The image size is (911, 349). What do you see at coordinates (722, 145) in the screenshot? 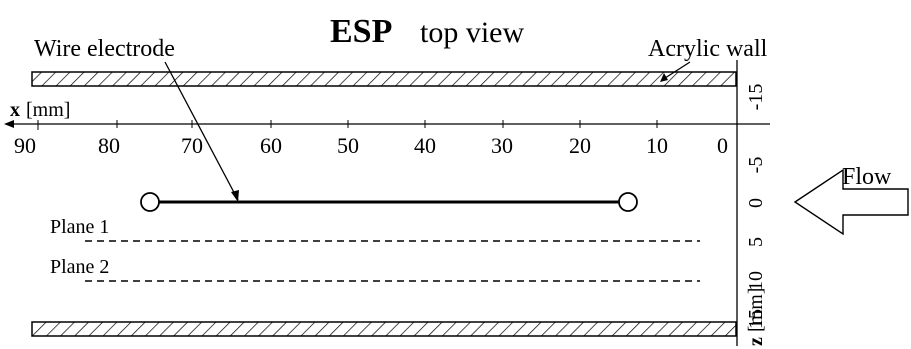
I see `x-tick-0: 0` at bounding box center [722, 145].